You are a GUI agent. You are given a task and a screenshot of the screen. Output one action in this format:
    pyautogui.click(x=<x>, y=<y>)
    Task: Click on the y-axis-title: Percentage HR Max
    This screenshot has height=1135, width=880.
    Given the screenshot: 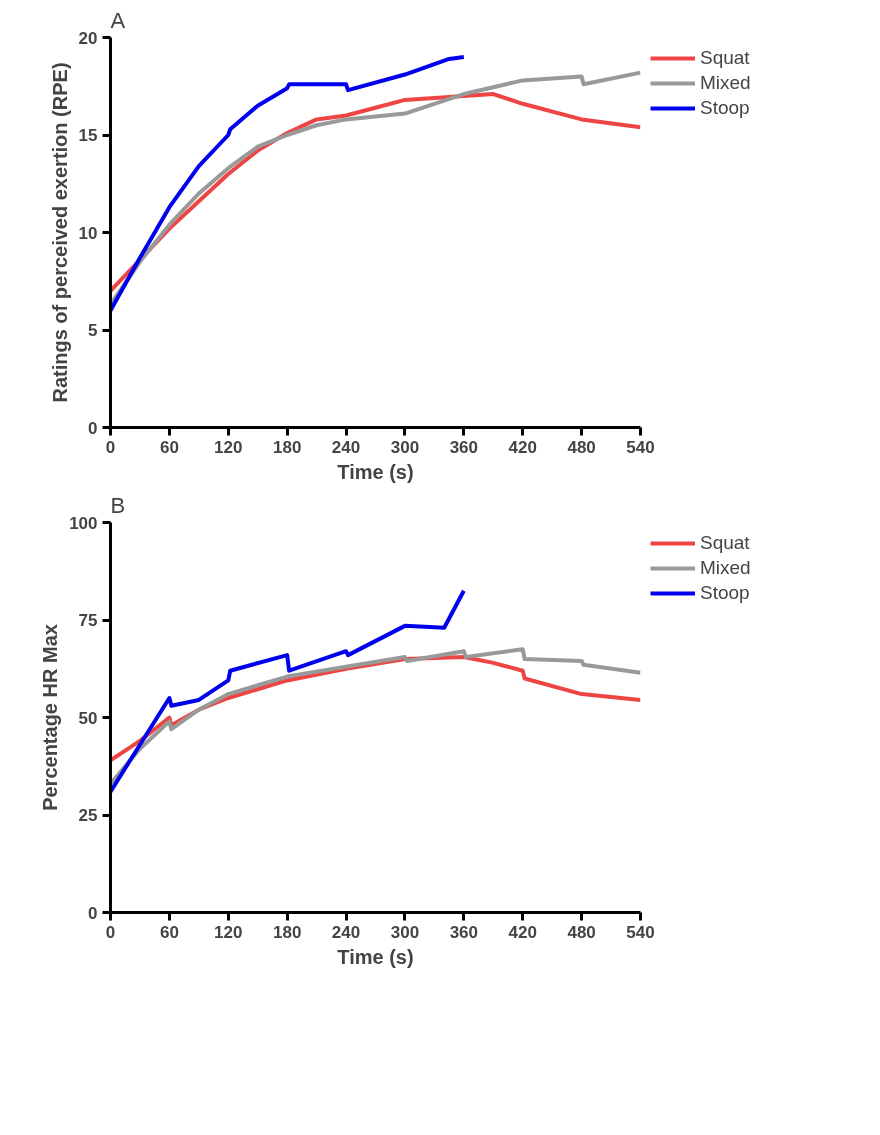 What is the action you would take?
    pyautogui.click(x=50, y=717)
    